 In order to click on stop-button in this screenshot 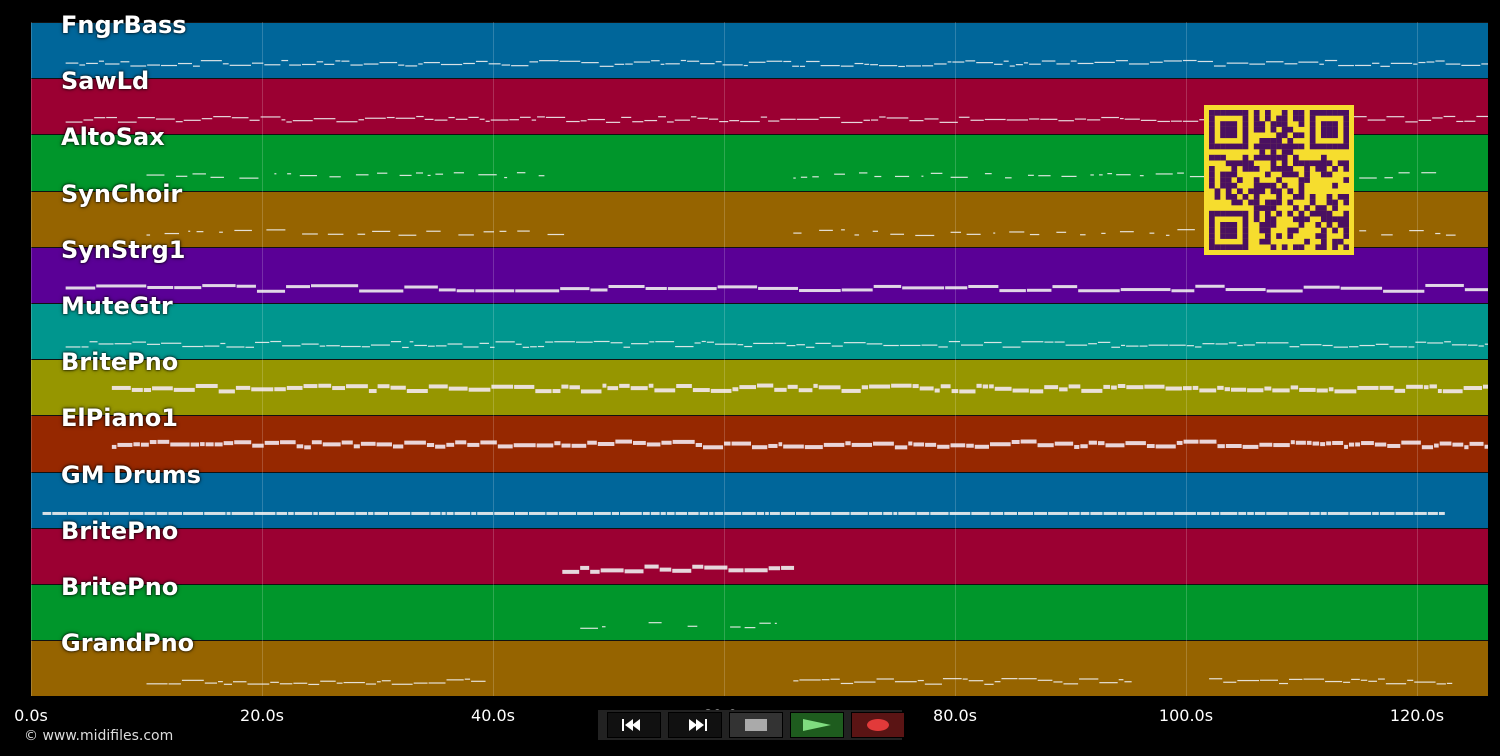, I will do `click(756, 725)`.